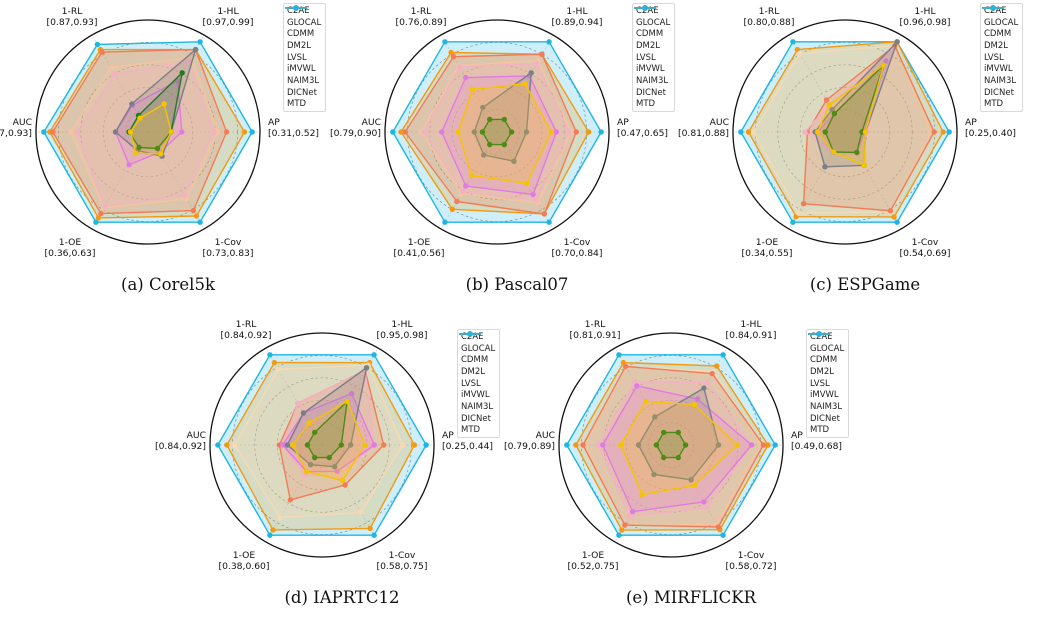  What do you see at coordinates (180, 446) in the screenshot?
I see `axis-range-auc: [0.84,0.92]` at bounding box center [180, 446].